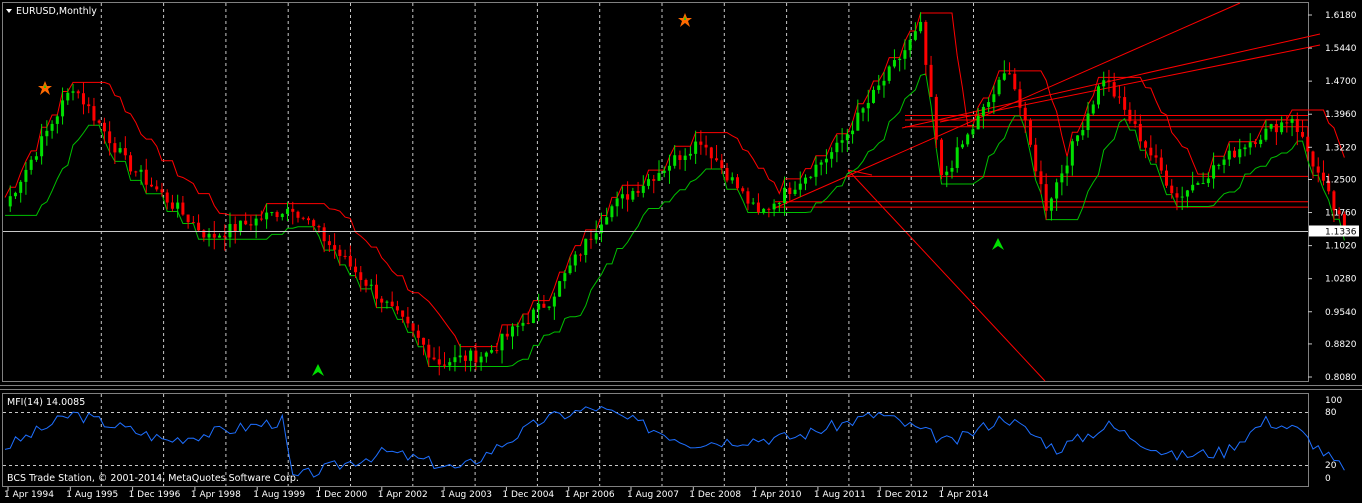 The height and width of the screenshot is (503, 1362). I want to click on price-tick-label: 1.1020, so click(1341, 247).